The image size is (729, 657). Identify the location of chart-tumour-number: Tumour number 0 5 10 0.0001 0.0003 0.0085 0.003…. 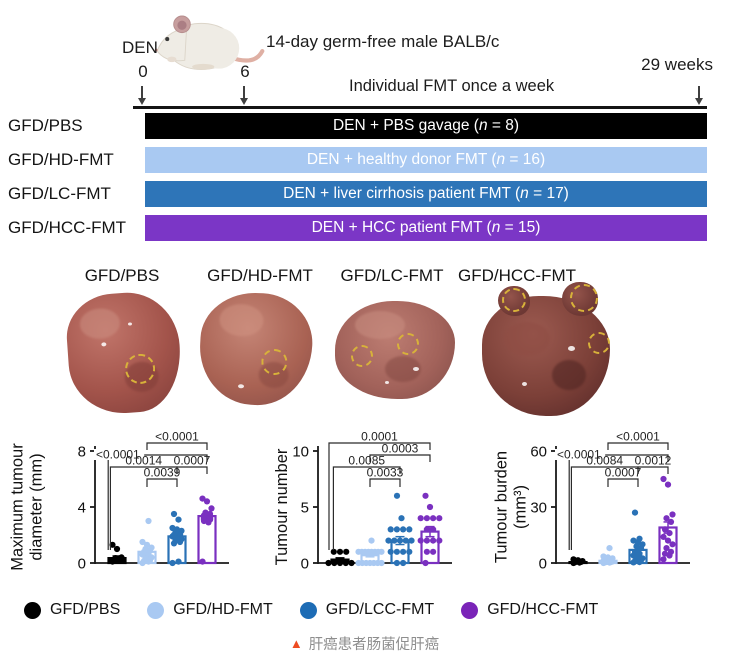
(364, 499).